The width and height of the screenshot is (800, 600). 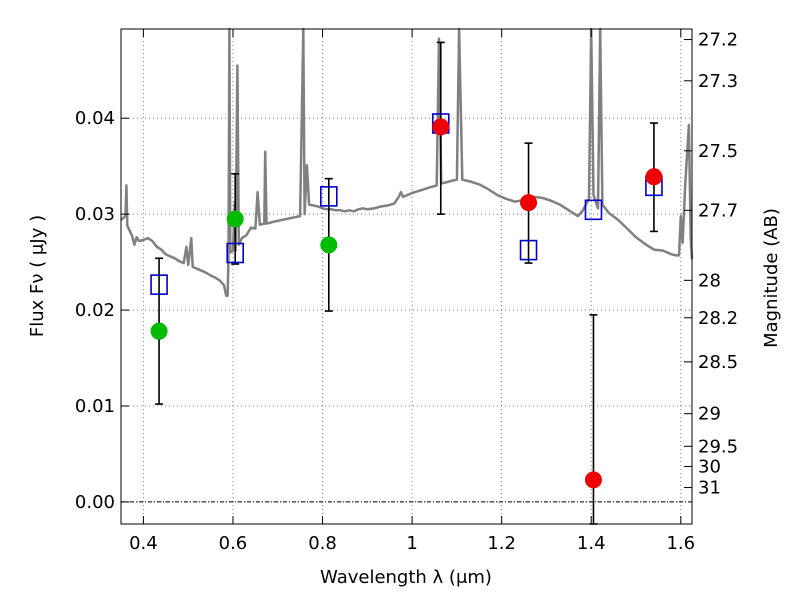 I want to click on right-tick-label: 29, so click(x=709, y=414).